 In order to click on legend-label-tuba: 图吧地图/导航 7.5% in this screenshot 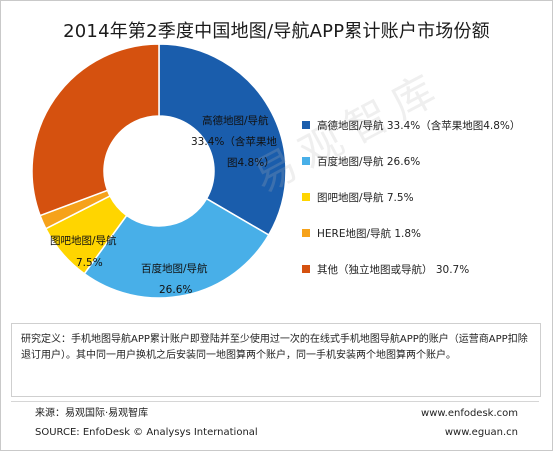, I will do `click(365, 197)`.